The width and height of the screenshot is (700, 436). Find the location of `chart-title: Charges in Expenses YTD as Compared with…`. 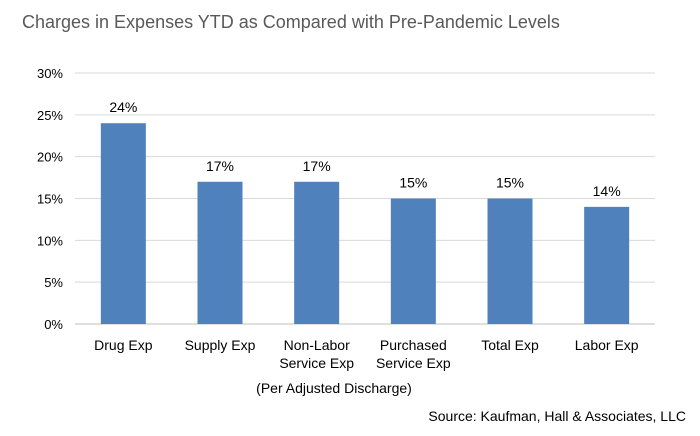

chart-title: Charges in Expenses YTD as Compared with… is located at coordinates (291, 22).